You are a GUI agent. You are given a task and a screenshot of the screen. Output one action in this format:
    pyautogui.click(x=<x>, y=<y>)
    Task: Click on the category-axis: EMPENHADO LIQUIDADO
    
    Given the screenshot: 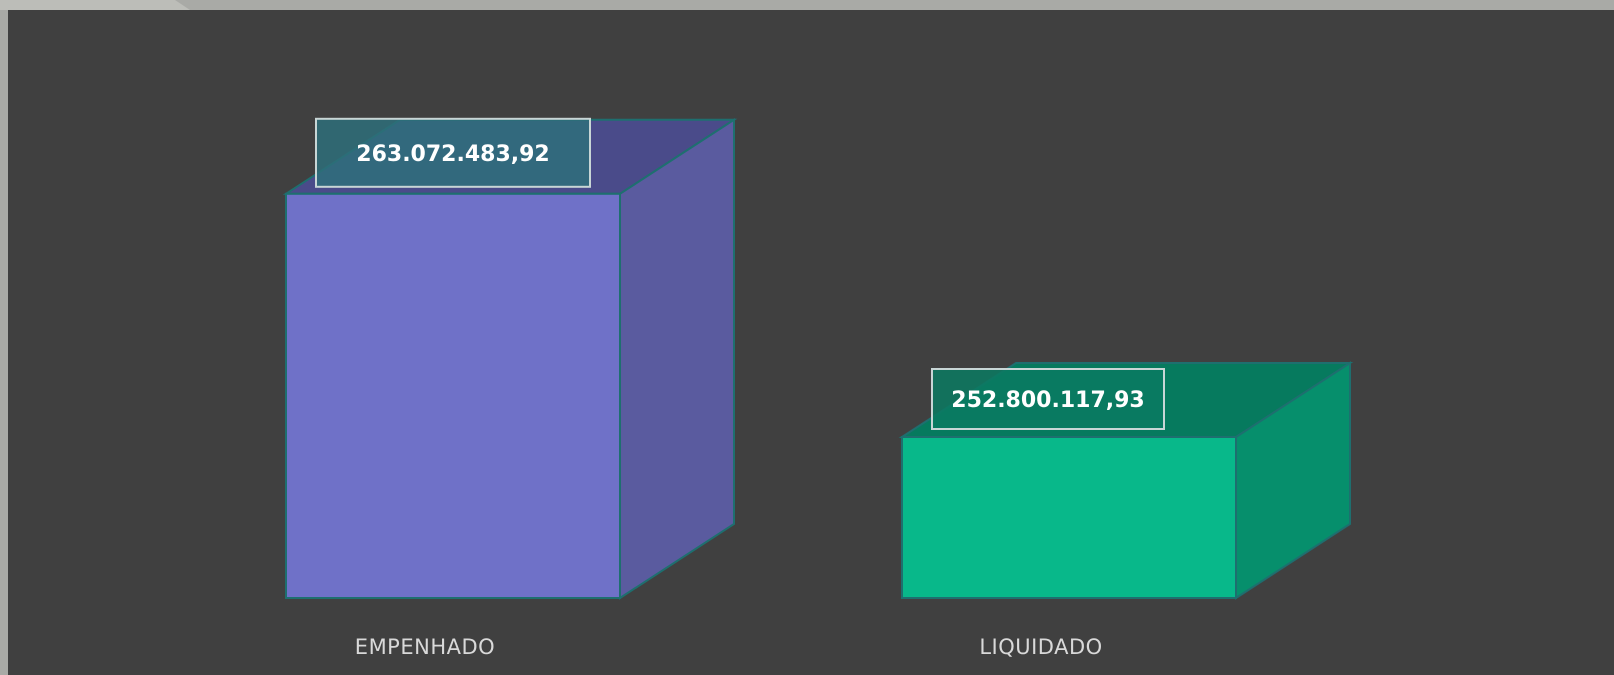 What is the action you would take?
    pyautogui.click(x=728, y=647)
    